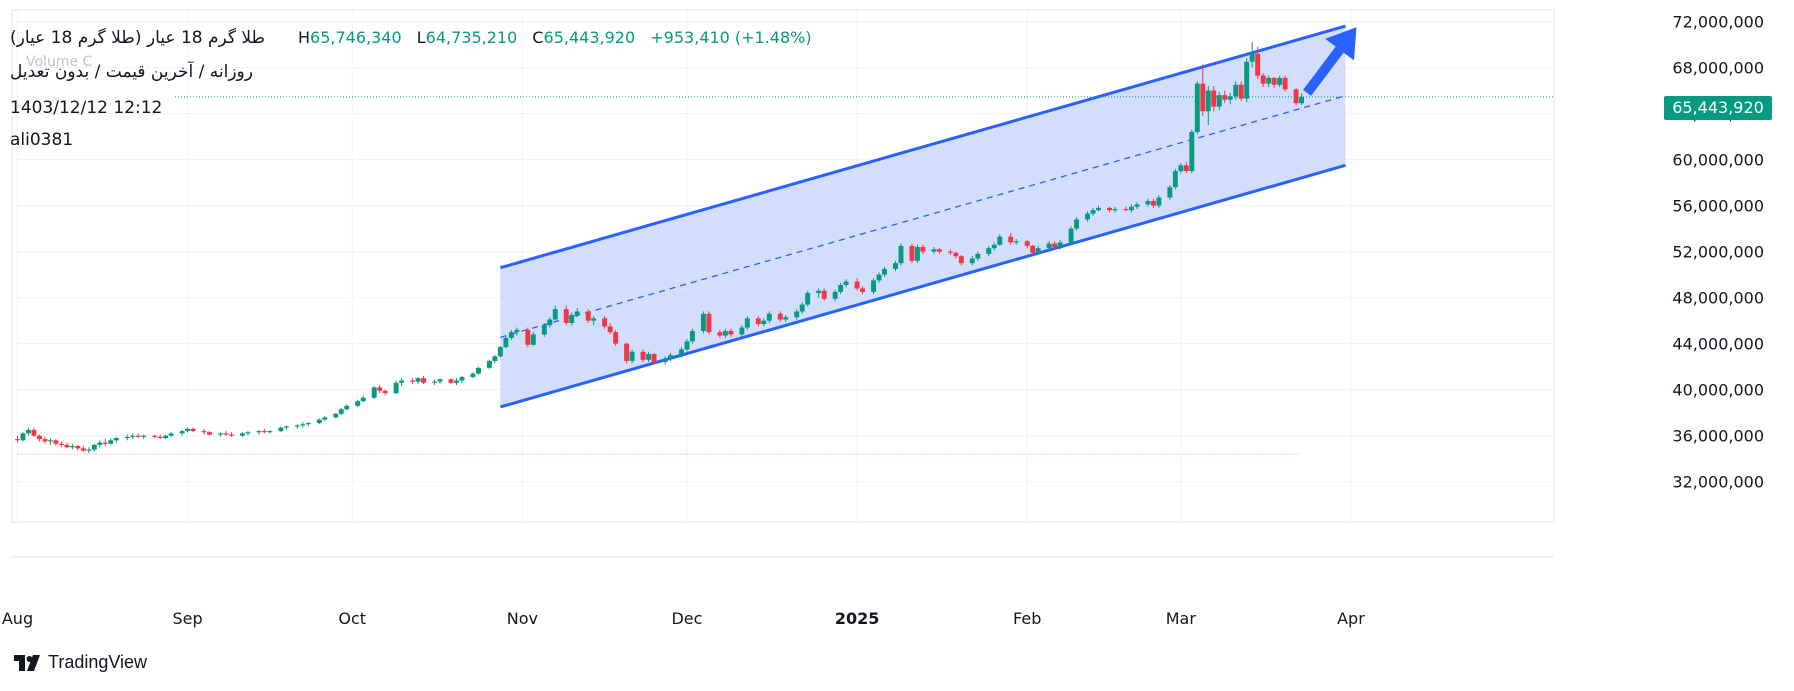 The width and height of the screenshot is (1794, 691). What do you see at coordinates (352, 618) in the screenshot?
I see `x-tick-label: Oct` at bounding box center [352, 618].